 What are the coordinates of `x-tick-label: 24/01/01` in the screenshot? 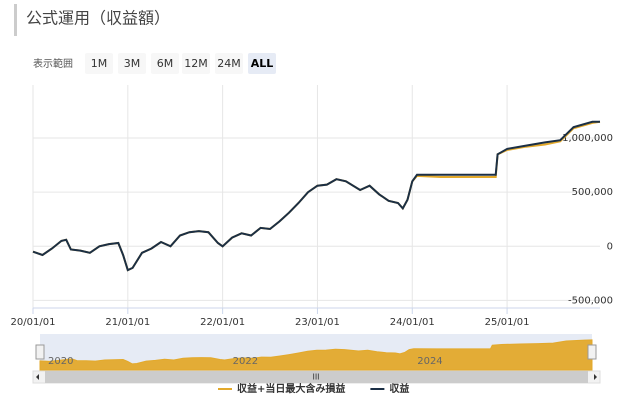 It's located at (412, 322).